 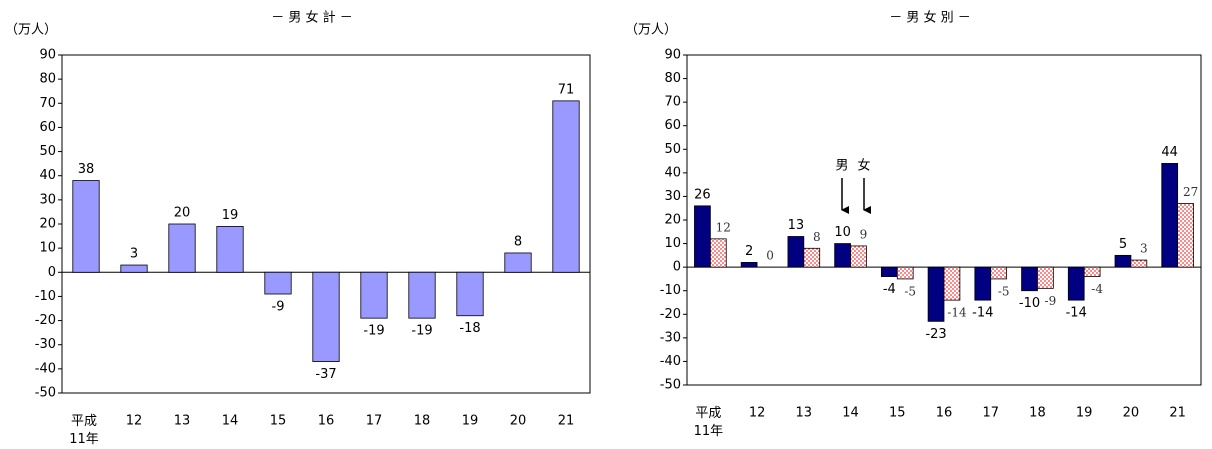 What do you see at coordinates (182, 213) in the screenshot?
I see `data-label: 20` at bounding box center [182, 213].